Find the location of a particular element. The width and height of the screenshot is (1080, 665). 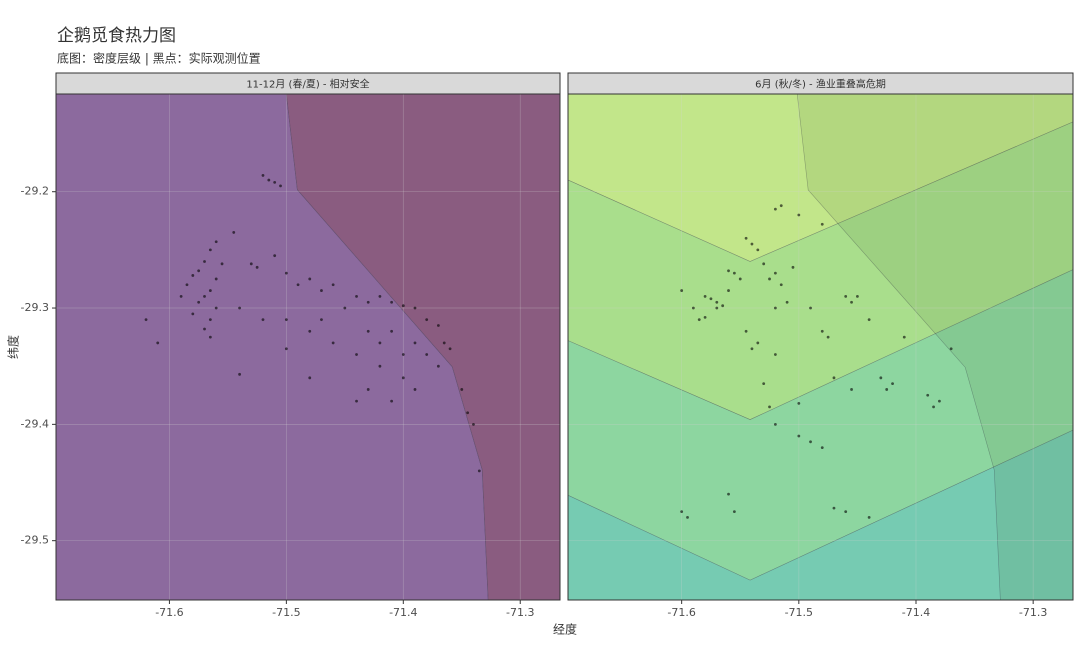

density-region is located at coordinates (820, 514).